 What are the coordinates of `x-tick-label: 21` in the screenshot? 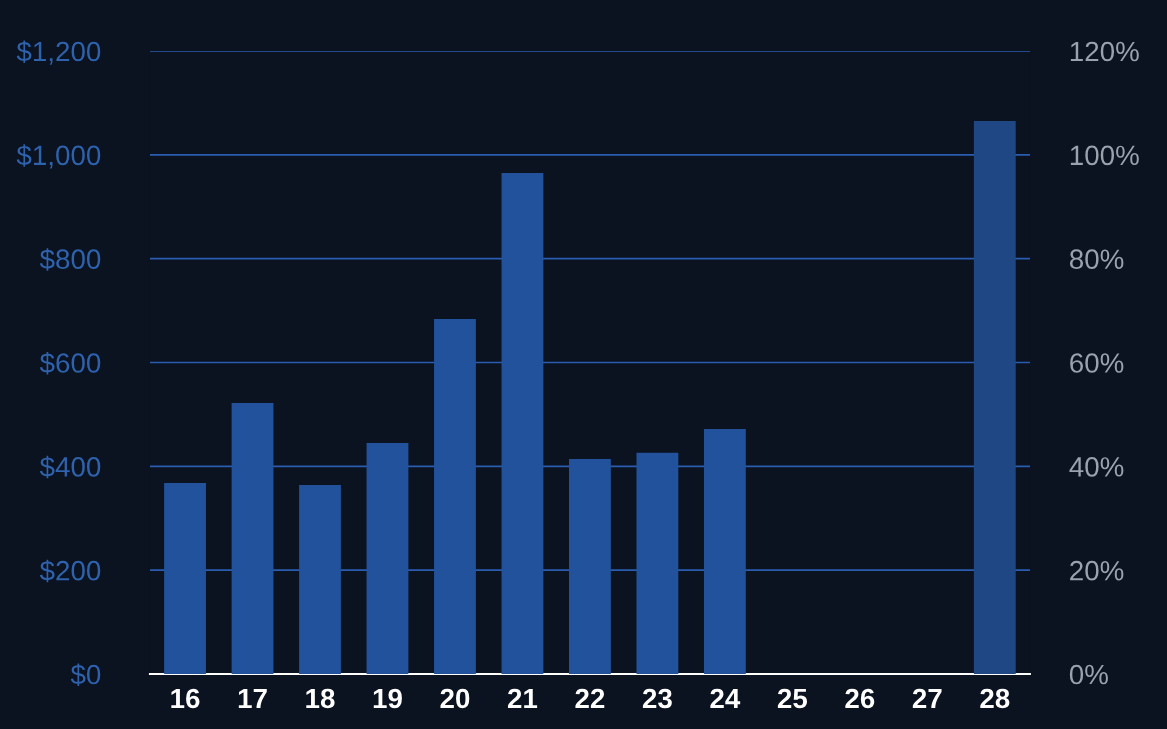 It's located at (522, 698).